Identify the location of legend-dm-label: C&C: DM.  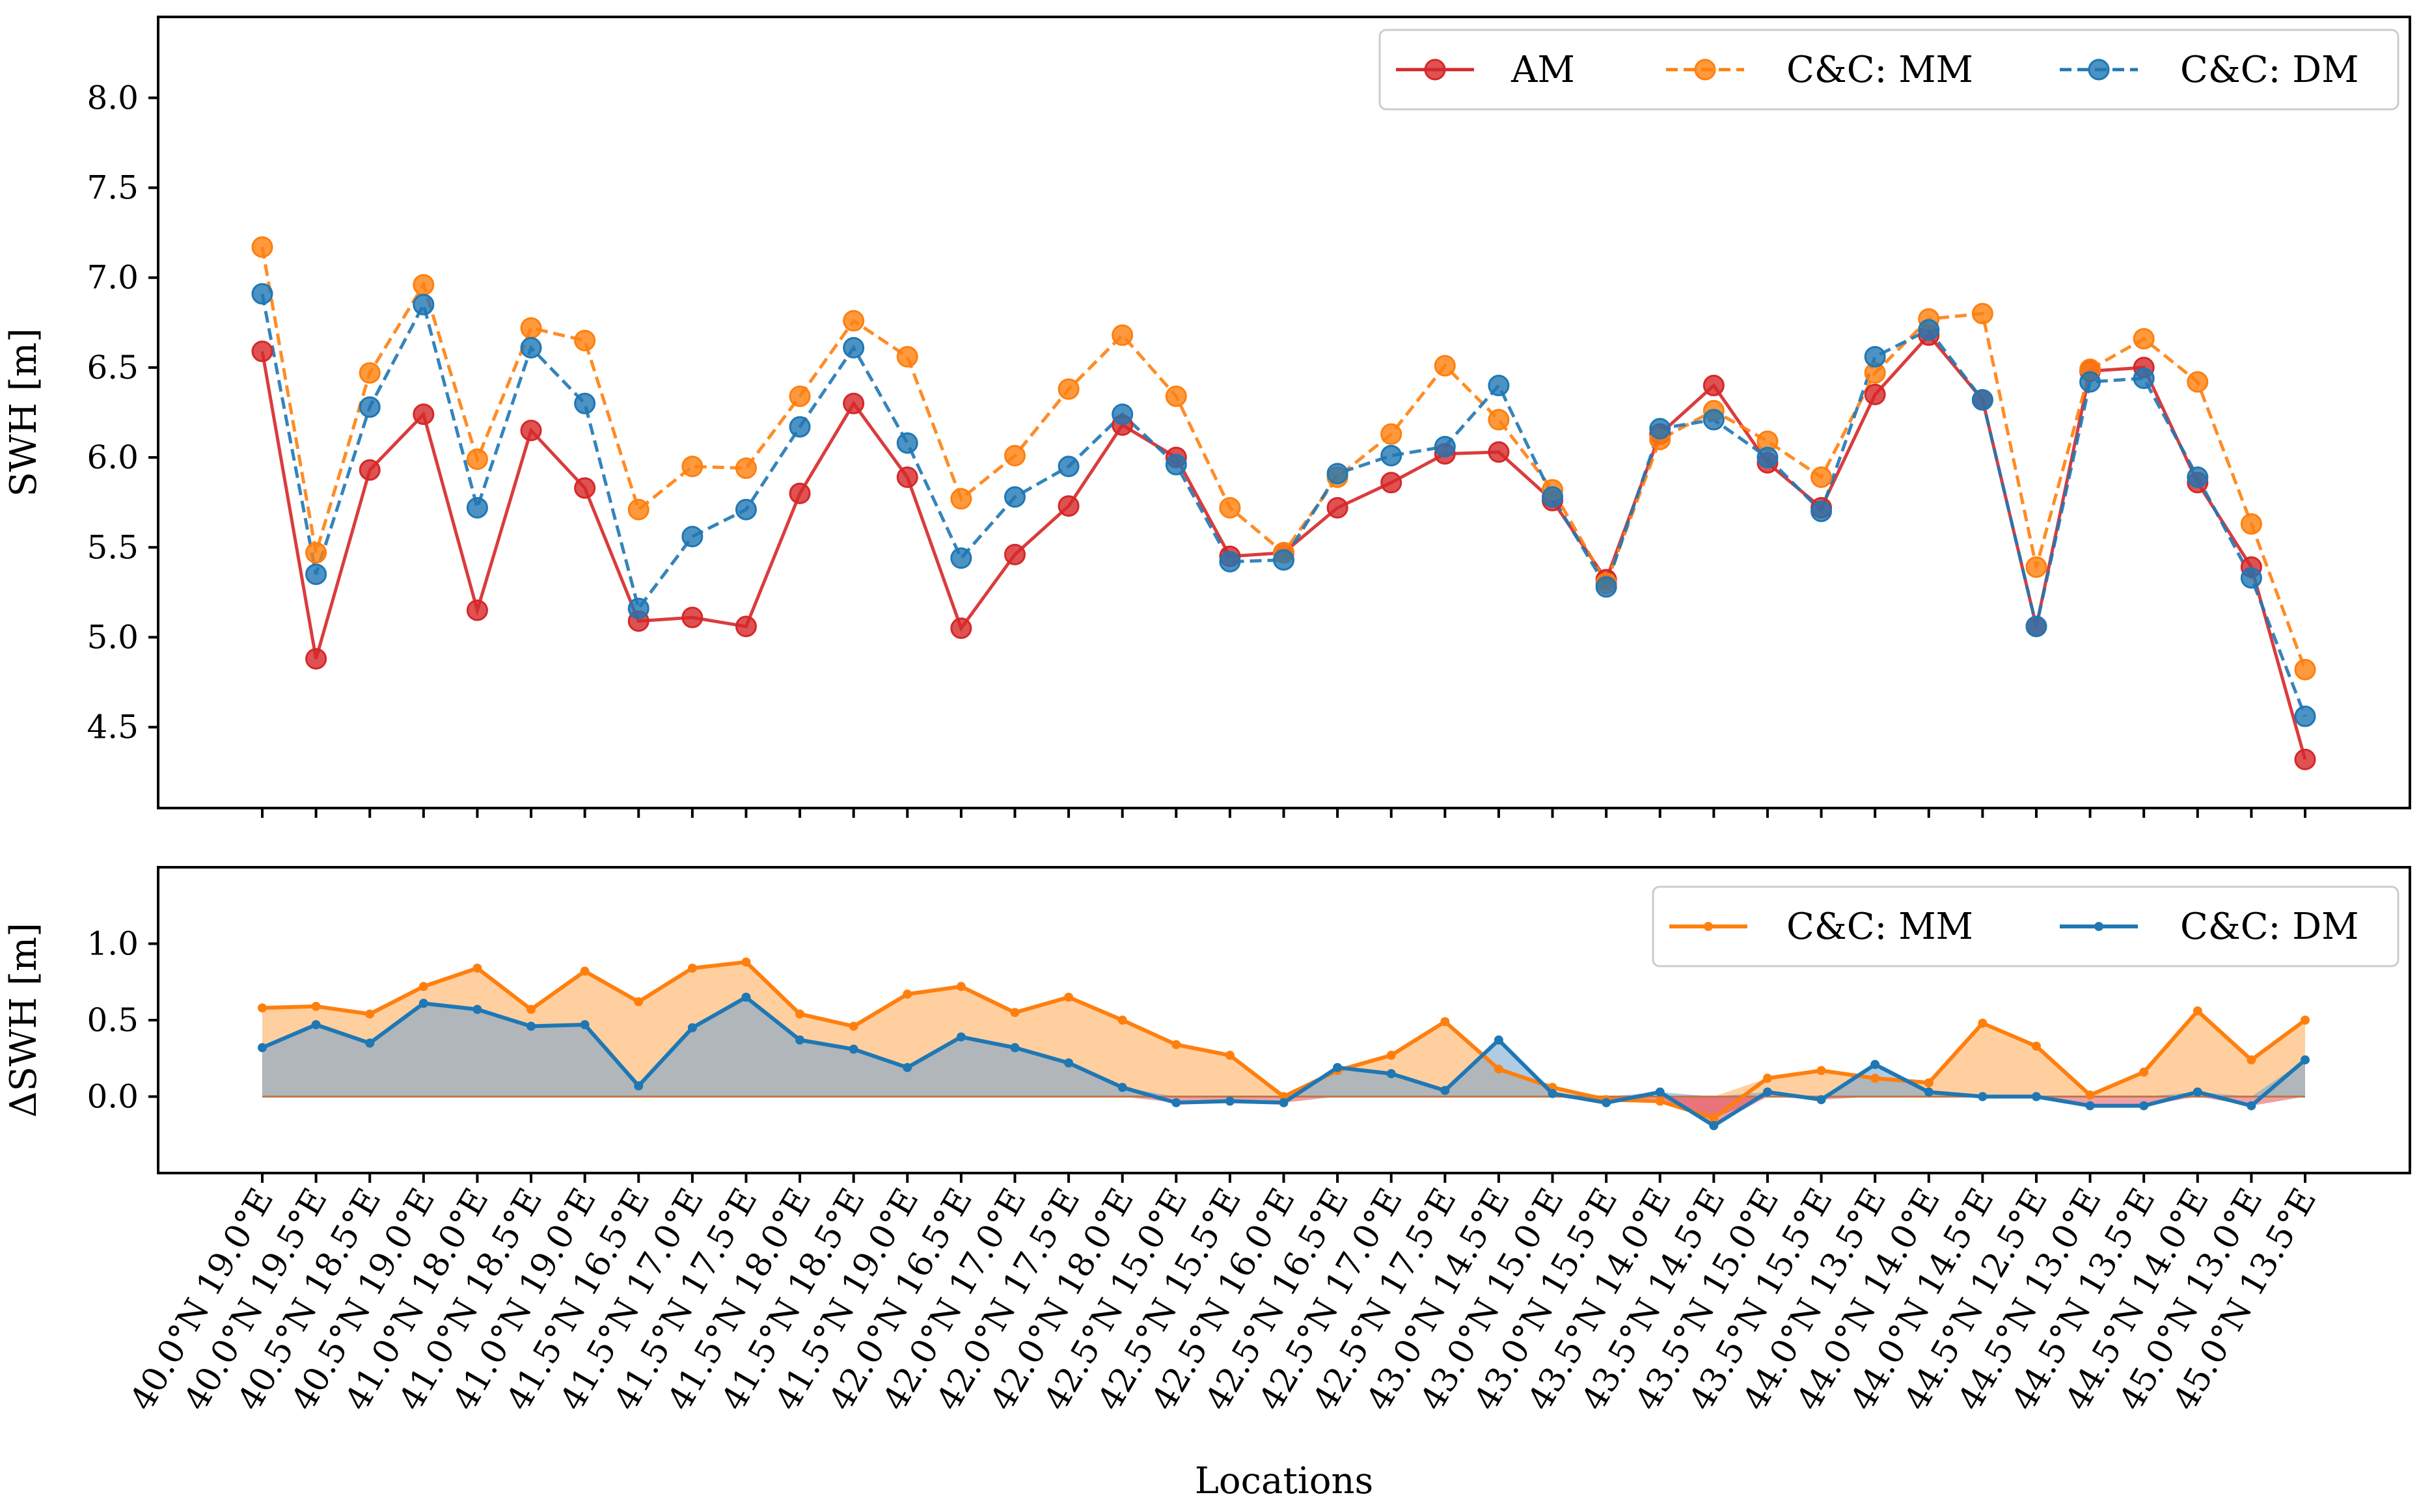
(2269, 70).